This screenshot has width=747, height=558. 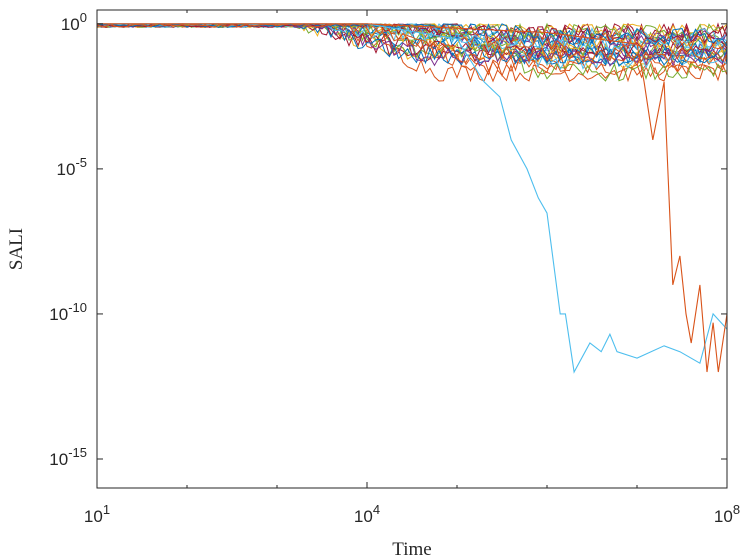 What do you see at coordinates (367, 514) in the screenshot?
I see `x-tick-label: 10⁴` at bounding box center [367, 514].